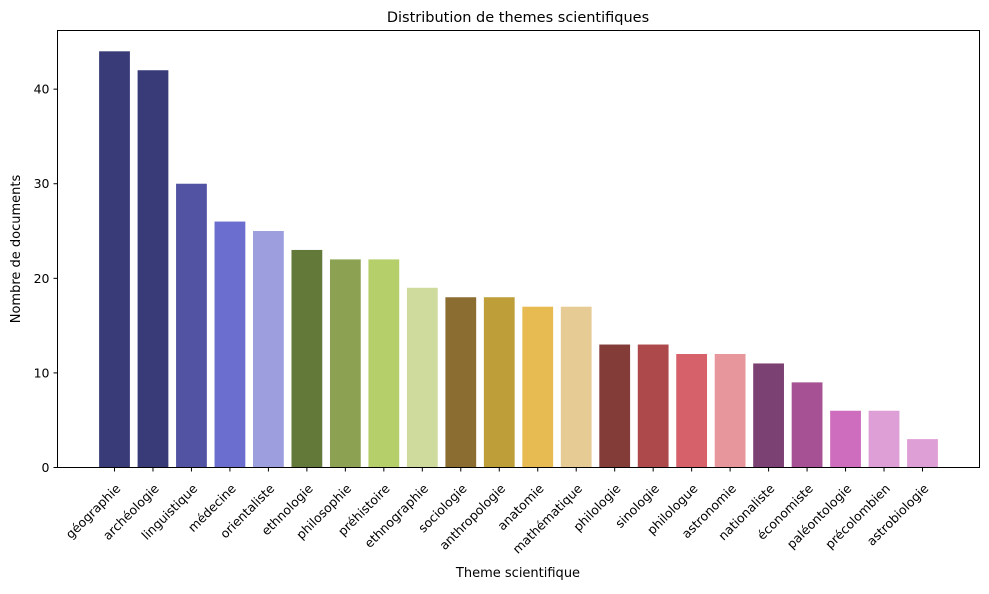  I want to click on y-axis: 0 10 20 30 40, so click(46, 278).